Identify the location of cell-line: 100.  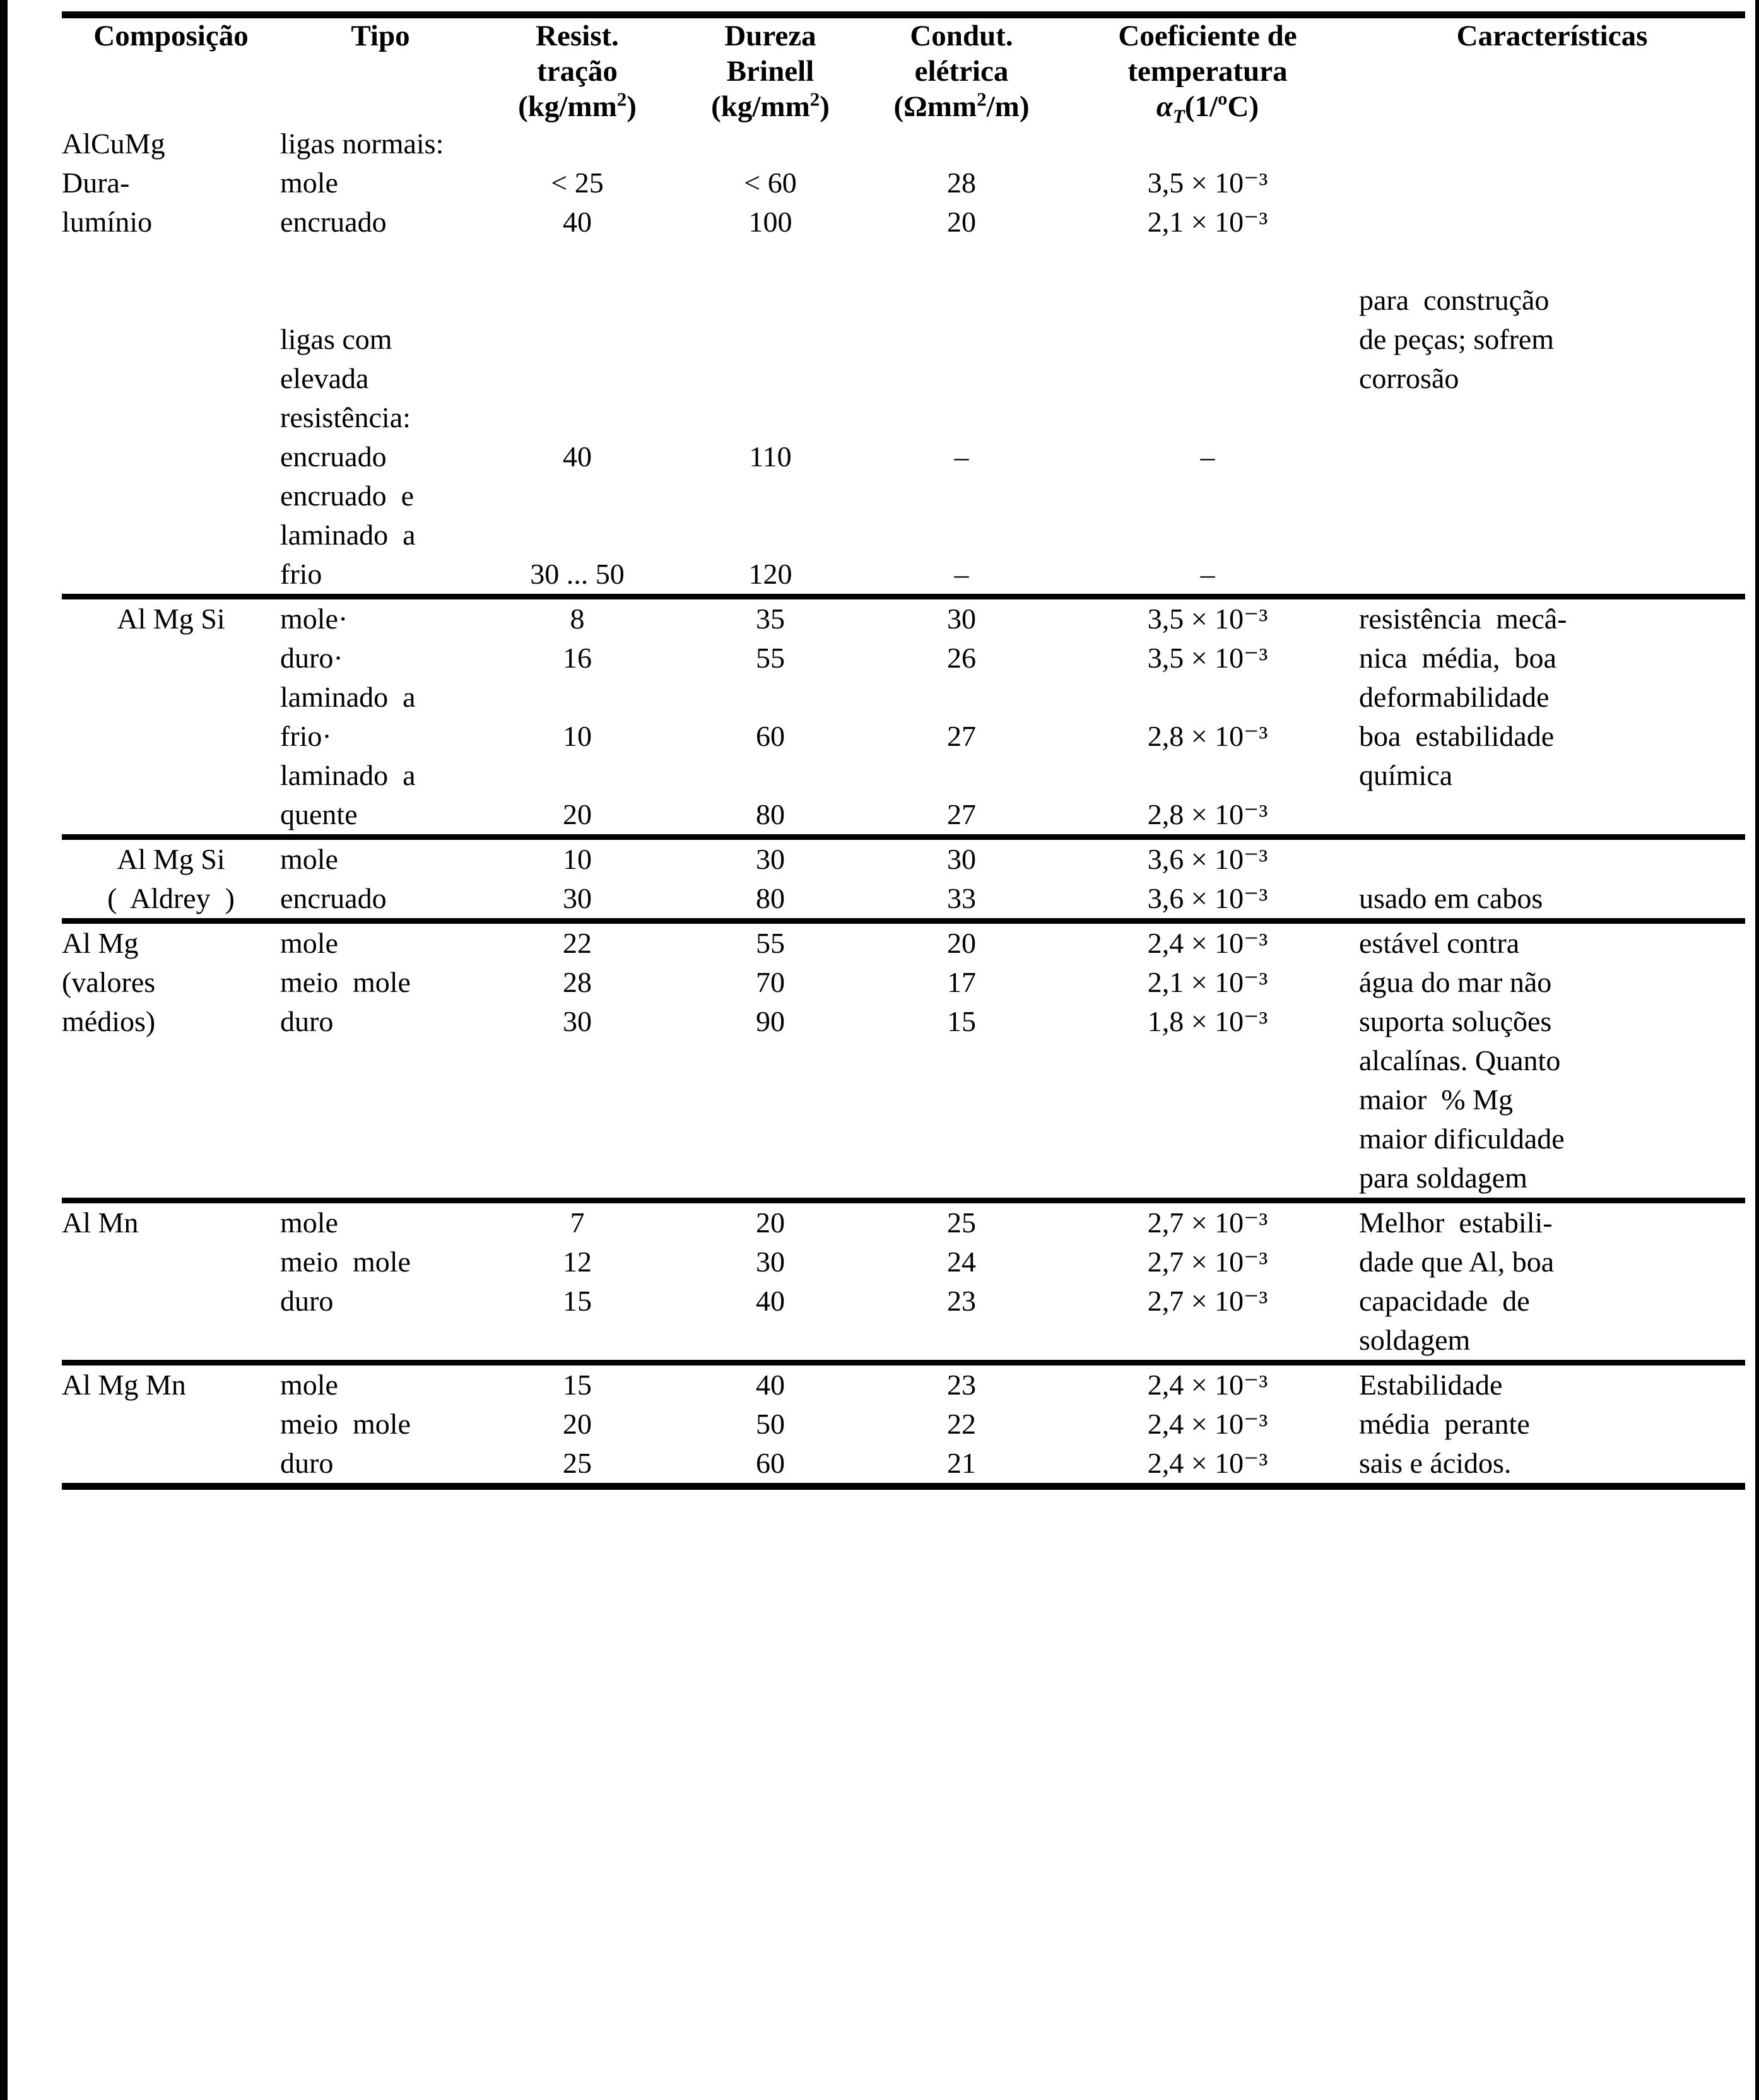
(770, 222).